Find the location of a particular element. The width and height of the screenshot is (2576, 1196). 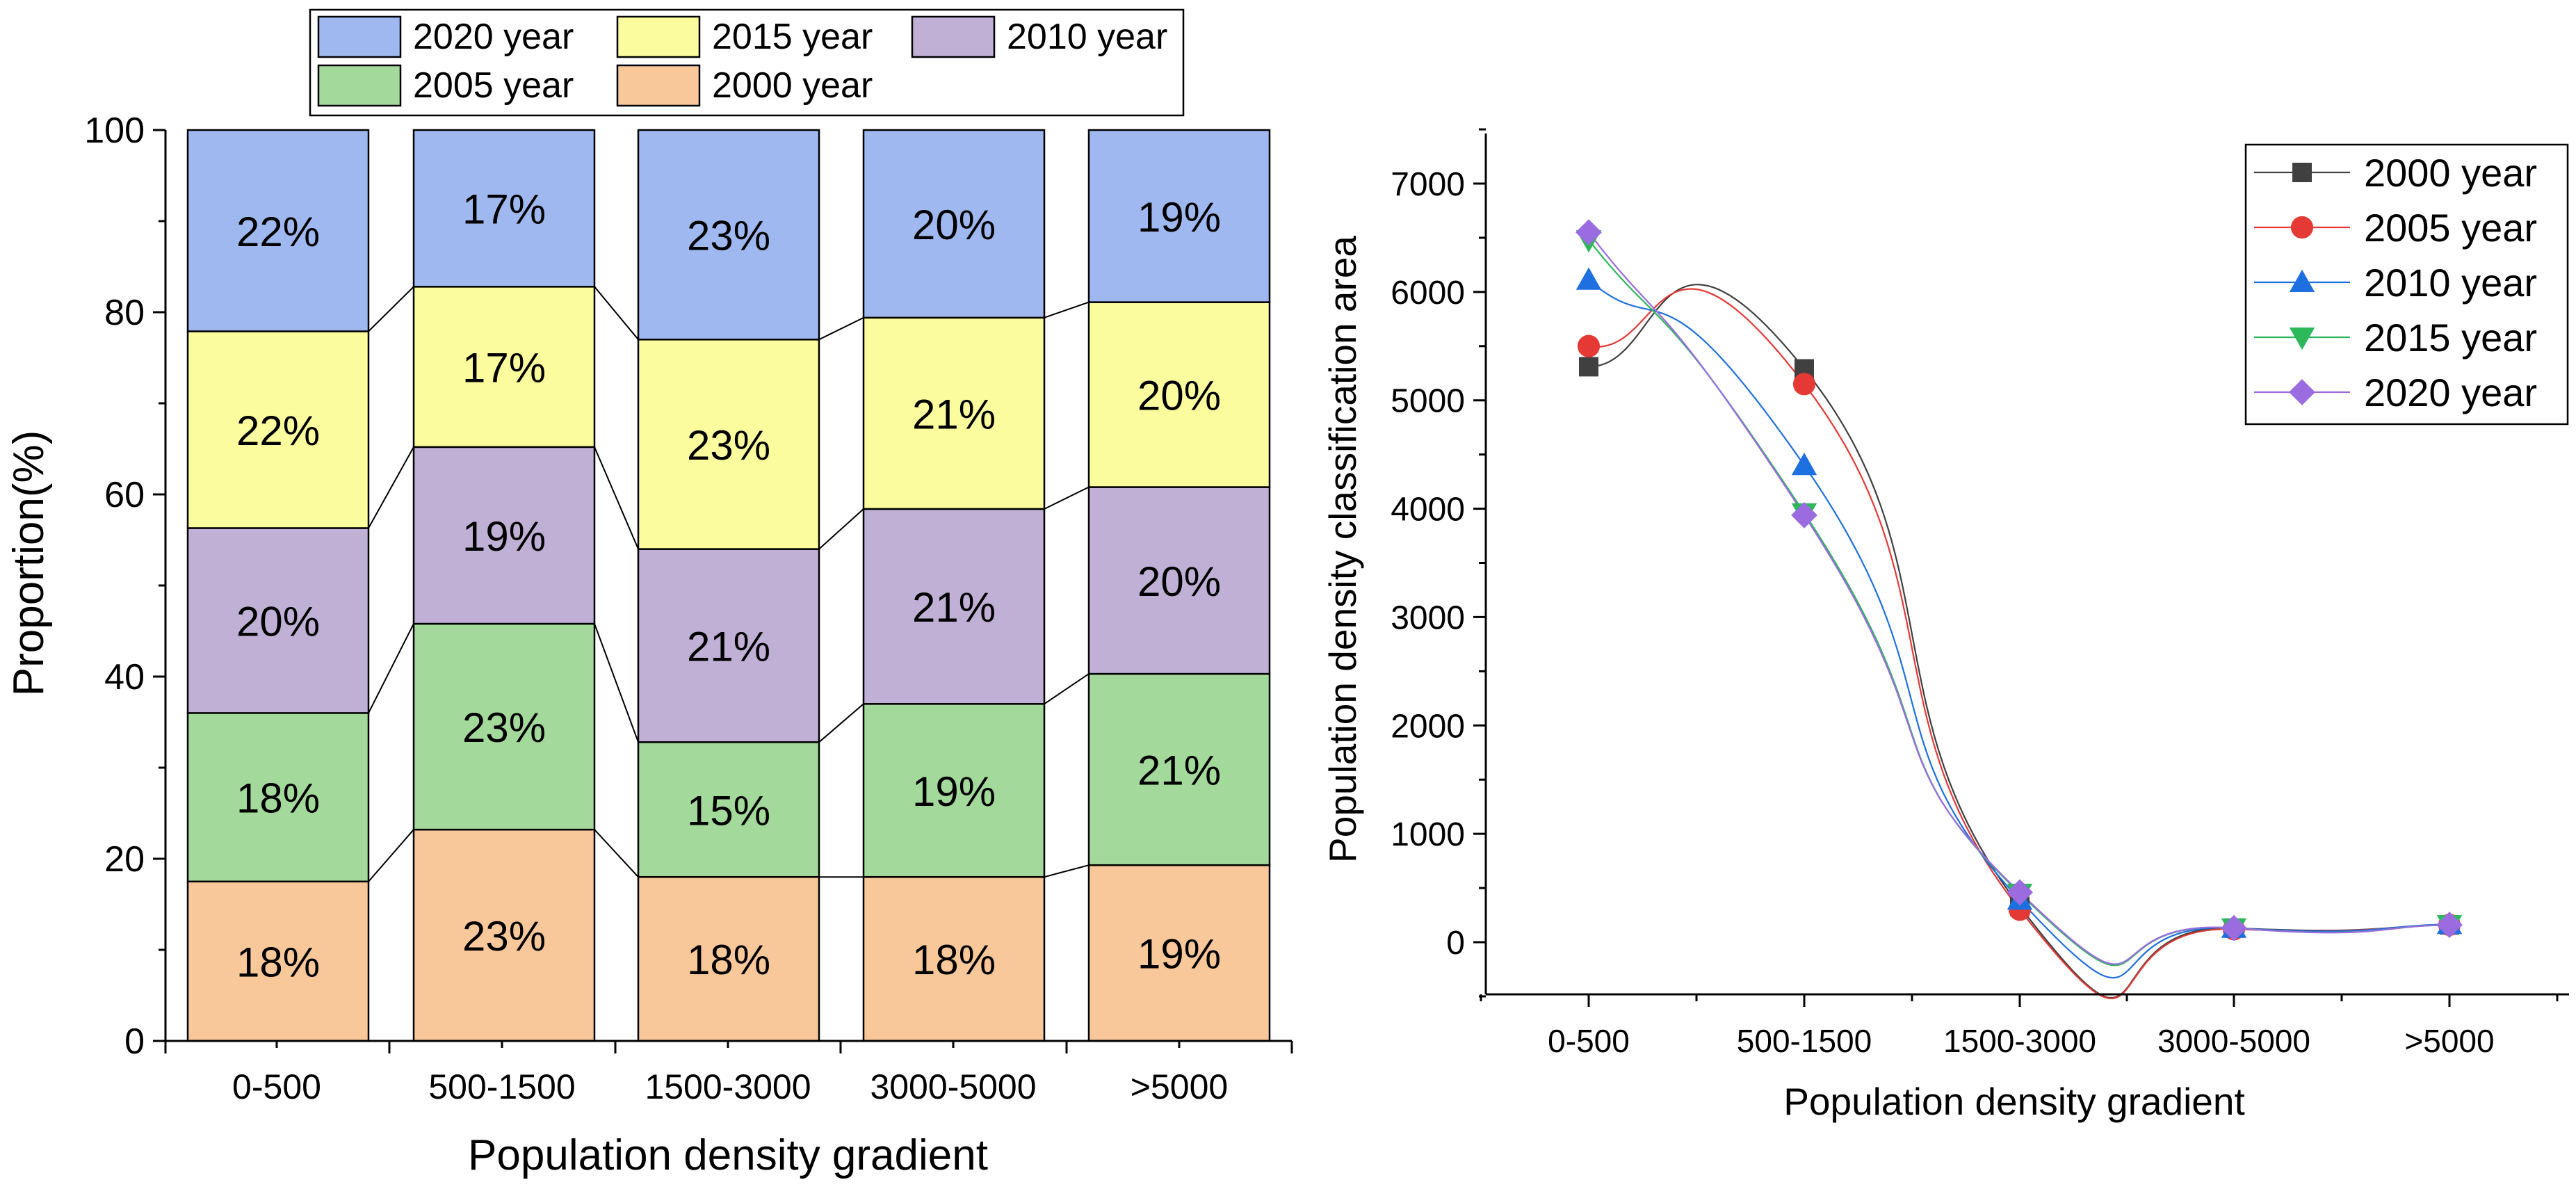

y-tick-label: 7000 is located at coordinates (1428, 184).